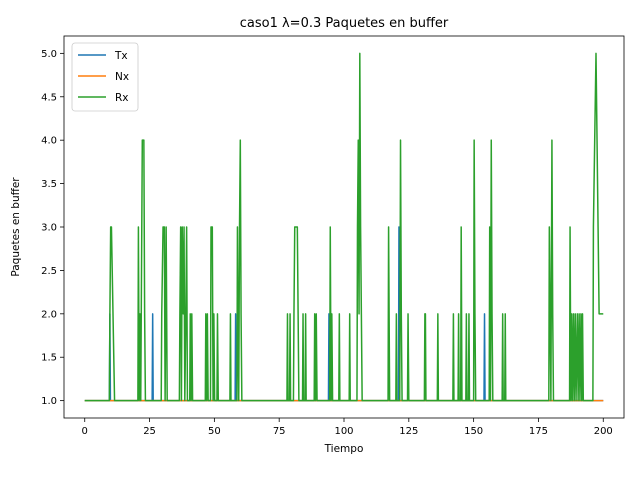  Describe the element at coordinates (49, 271) in the screenshot. I see `y-tick-label: 2.5` at that location.